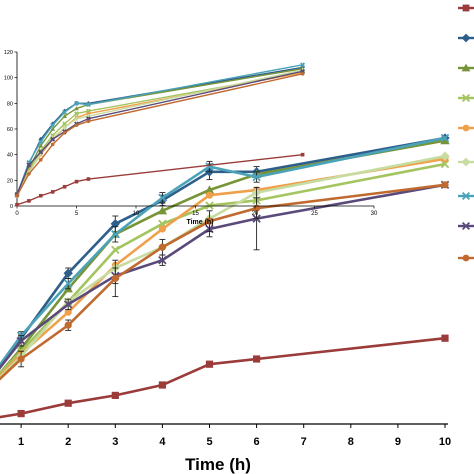 Image resolution: width=474 pixels, height=474 pixels. I want to click on inset-series-line, so click(159, 179).